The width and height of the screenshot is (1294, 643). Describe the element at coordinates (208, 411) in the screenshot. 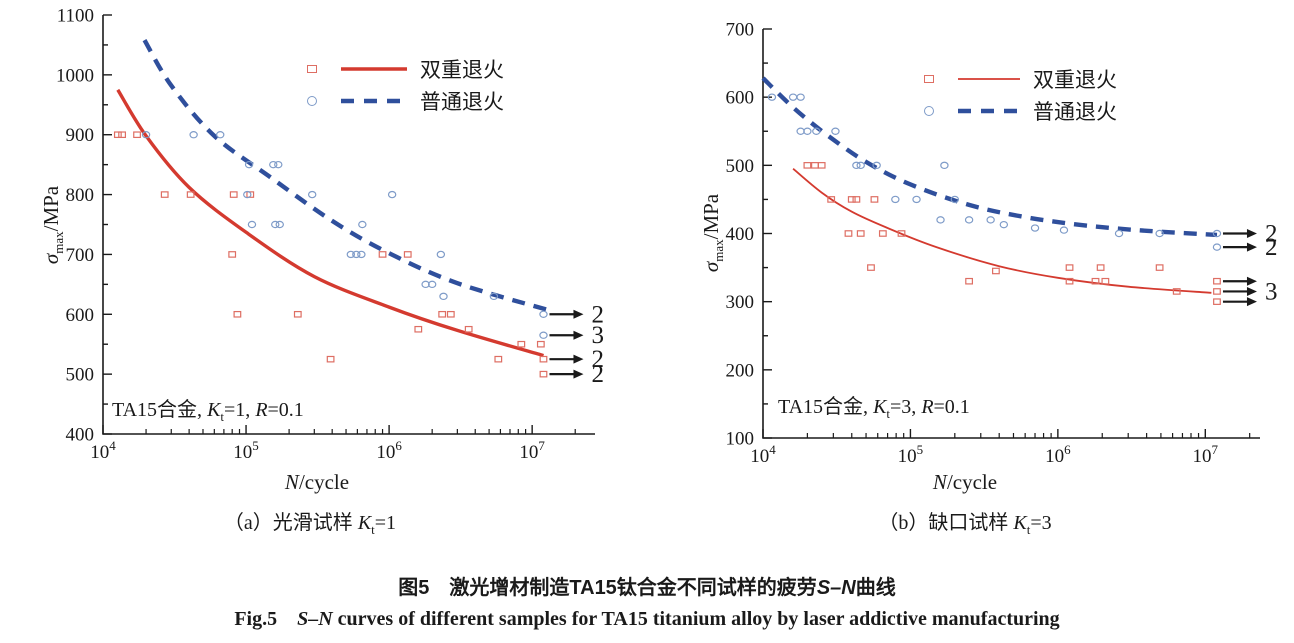

I see `annotation-a: TA15合金, Kt=1, R=0.1` at that location.